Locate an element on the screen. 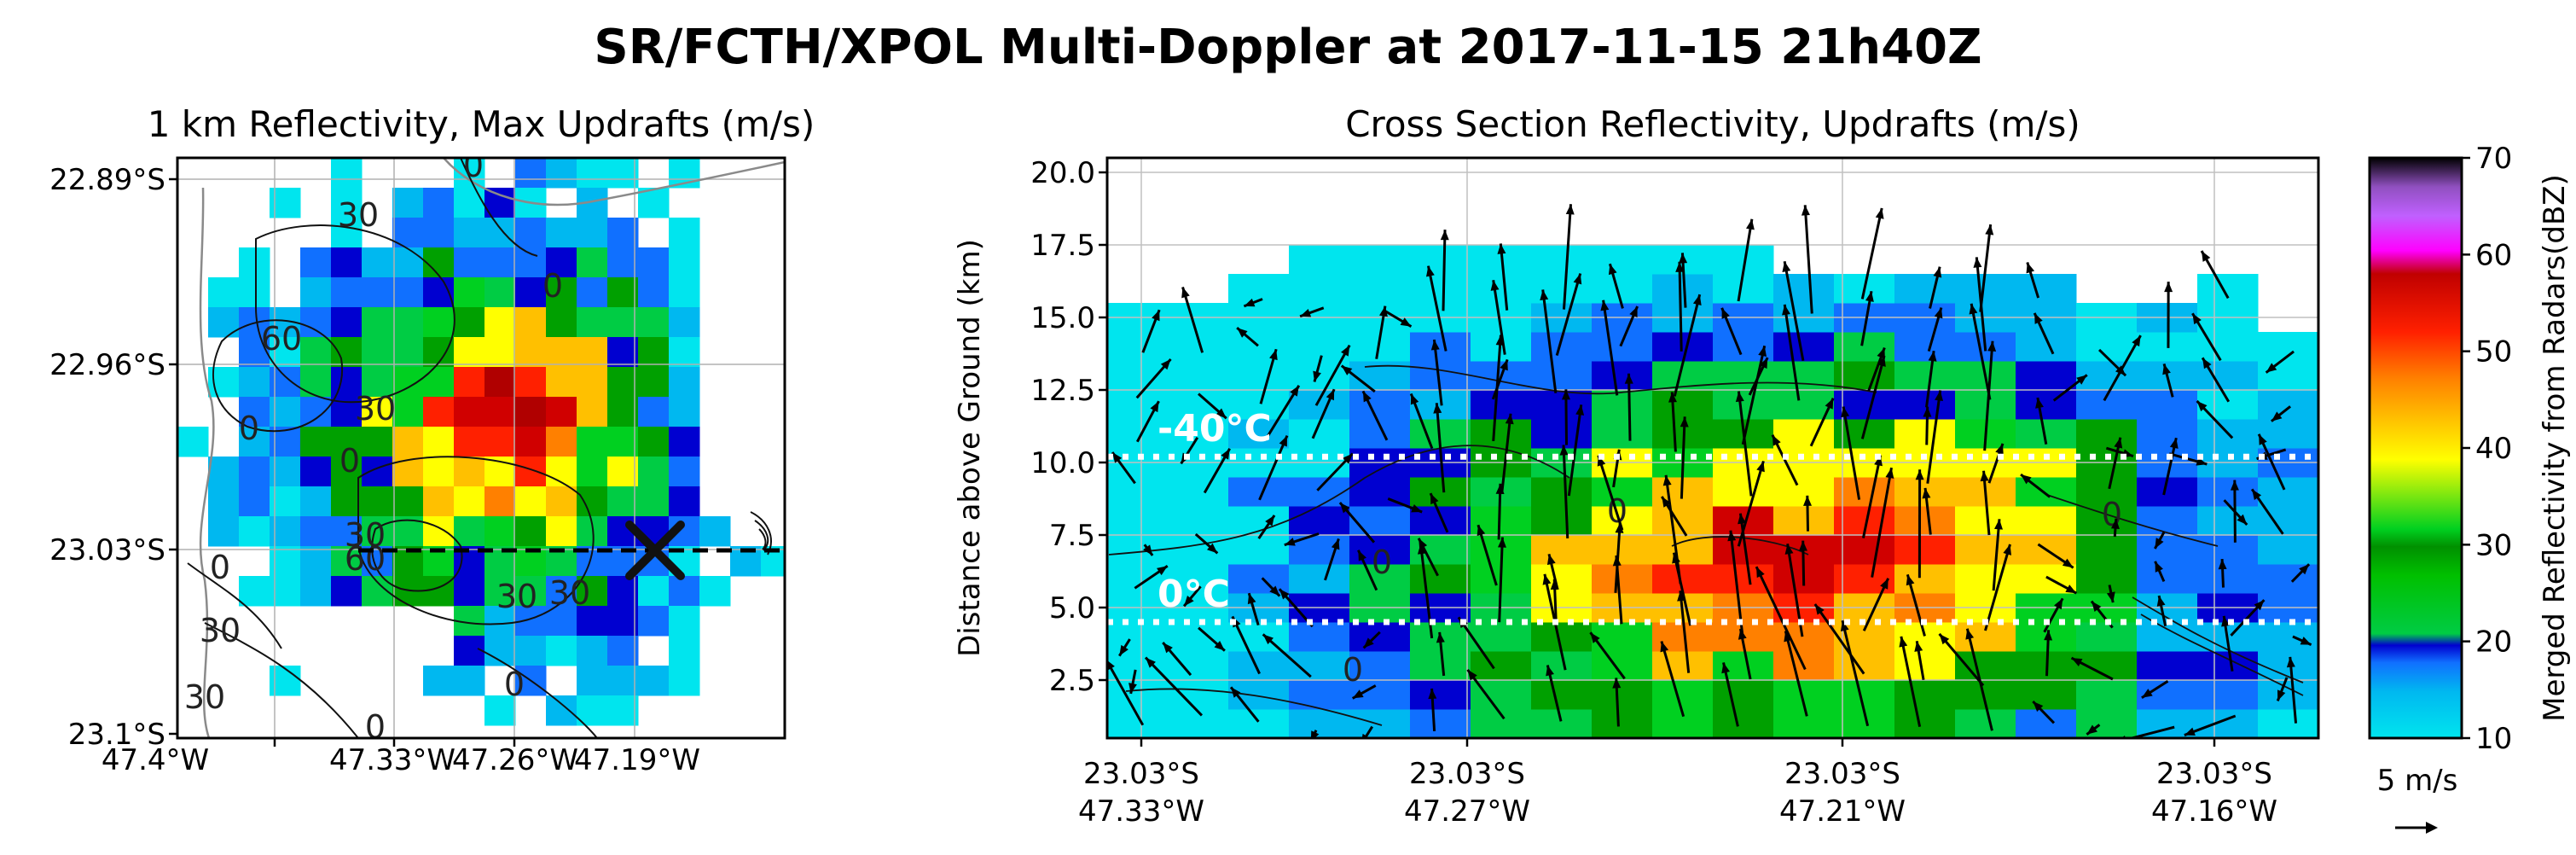 The height and width of the screenshot is (855, 2576). right-x-tick-lat: 23.03°S is located at coordinates (2214, 774).